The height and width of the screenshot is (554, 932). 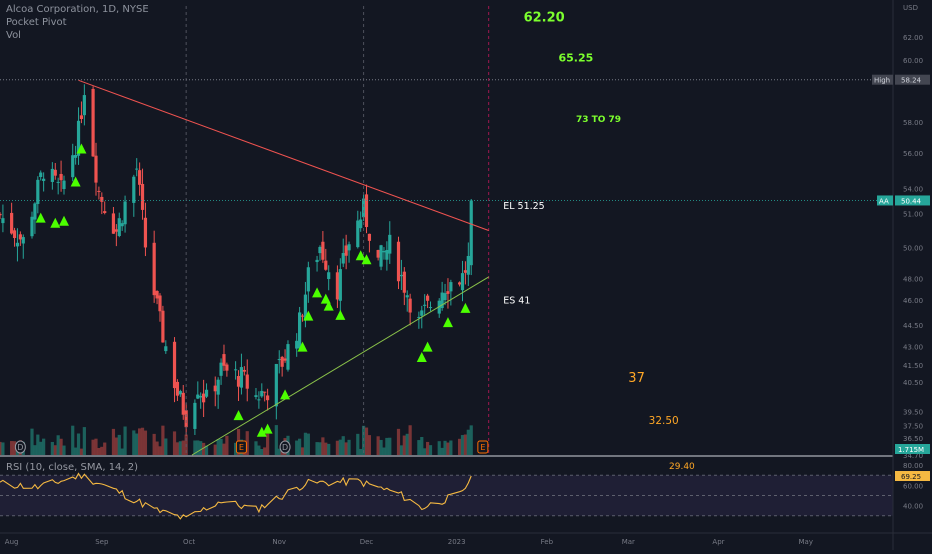 What do you see at coordinates (367, 542) in the screenshot?
I see `time-tick-label: Dec` at bounding box center [367, 542].